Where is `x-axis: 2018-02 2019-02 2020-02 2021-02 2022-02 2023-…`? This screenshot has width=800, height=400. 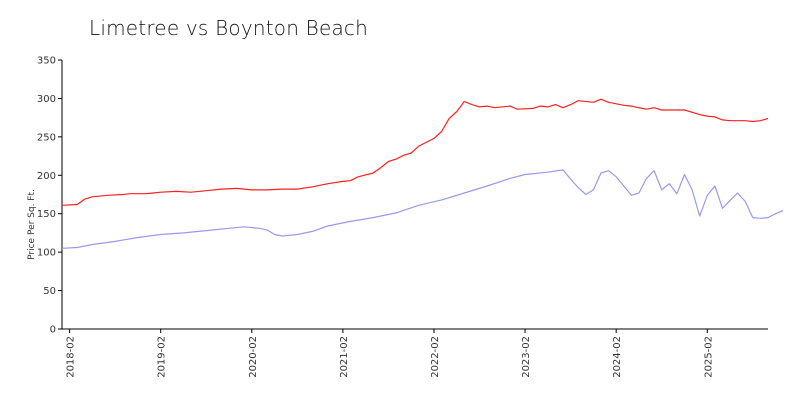
x-axis: 2018-02 2019-02 2020-02 2021-02 2022-02 2023-… is located at coordinates (415, 353).